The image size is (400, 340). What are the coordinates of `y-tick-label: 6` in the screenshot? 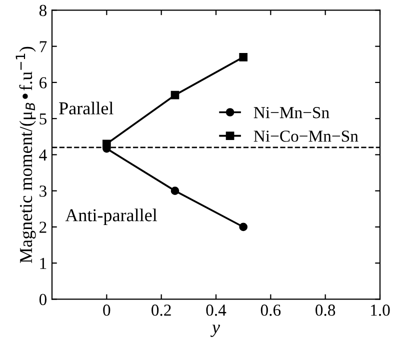 It's located at (43, 82).